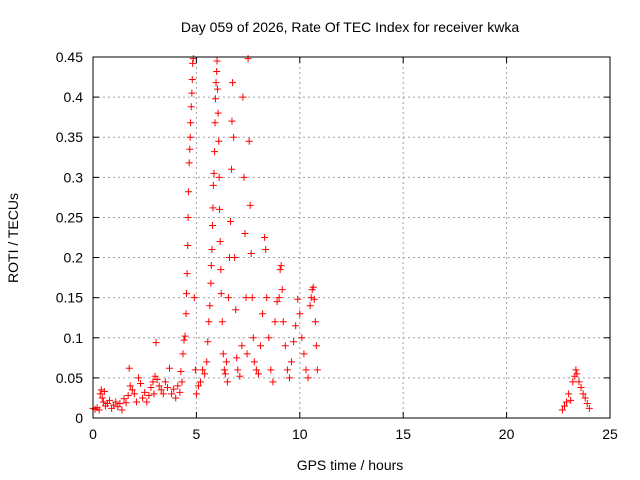 This screenshot has height=480, width=640. What do you see at coordinates (507, 434) in the screenshot?
I see `x-tick-label: 20` at bounding box center [507, 434].